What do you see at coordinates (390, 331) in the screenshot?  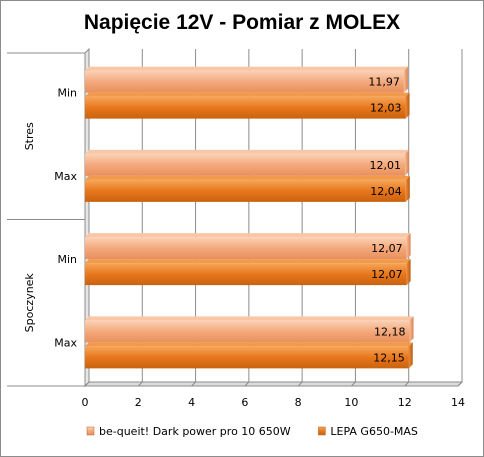 I see `data-label: 12,18` at bounding box center [390, 331].